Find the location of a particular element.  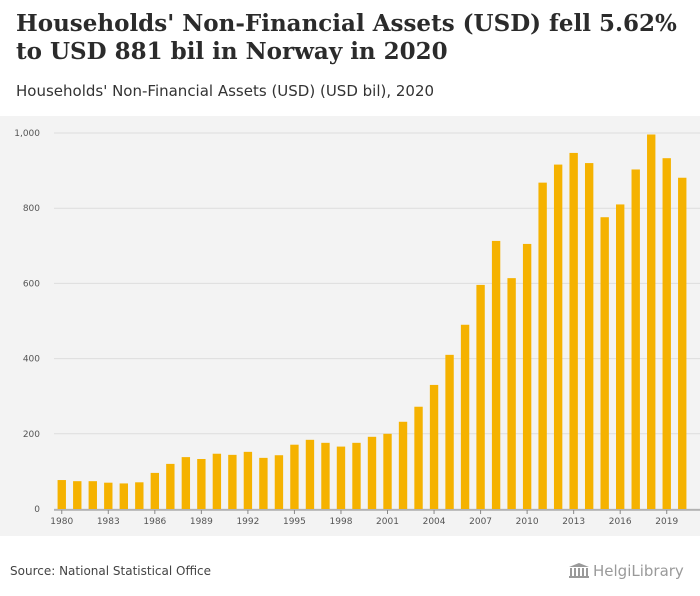

bar-1987 is located at coordinates (170, 486).